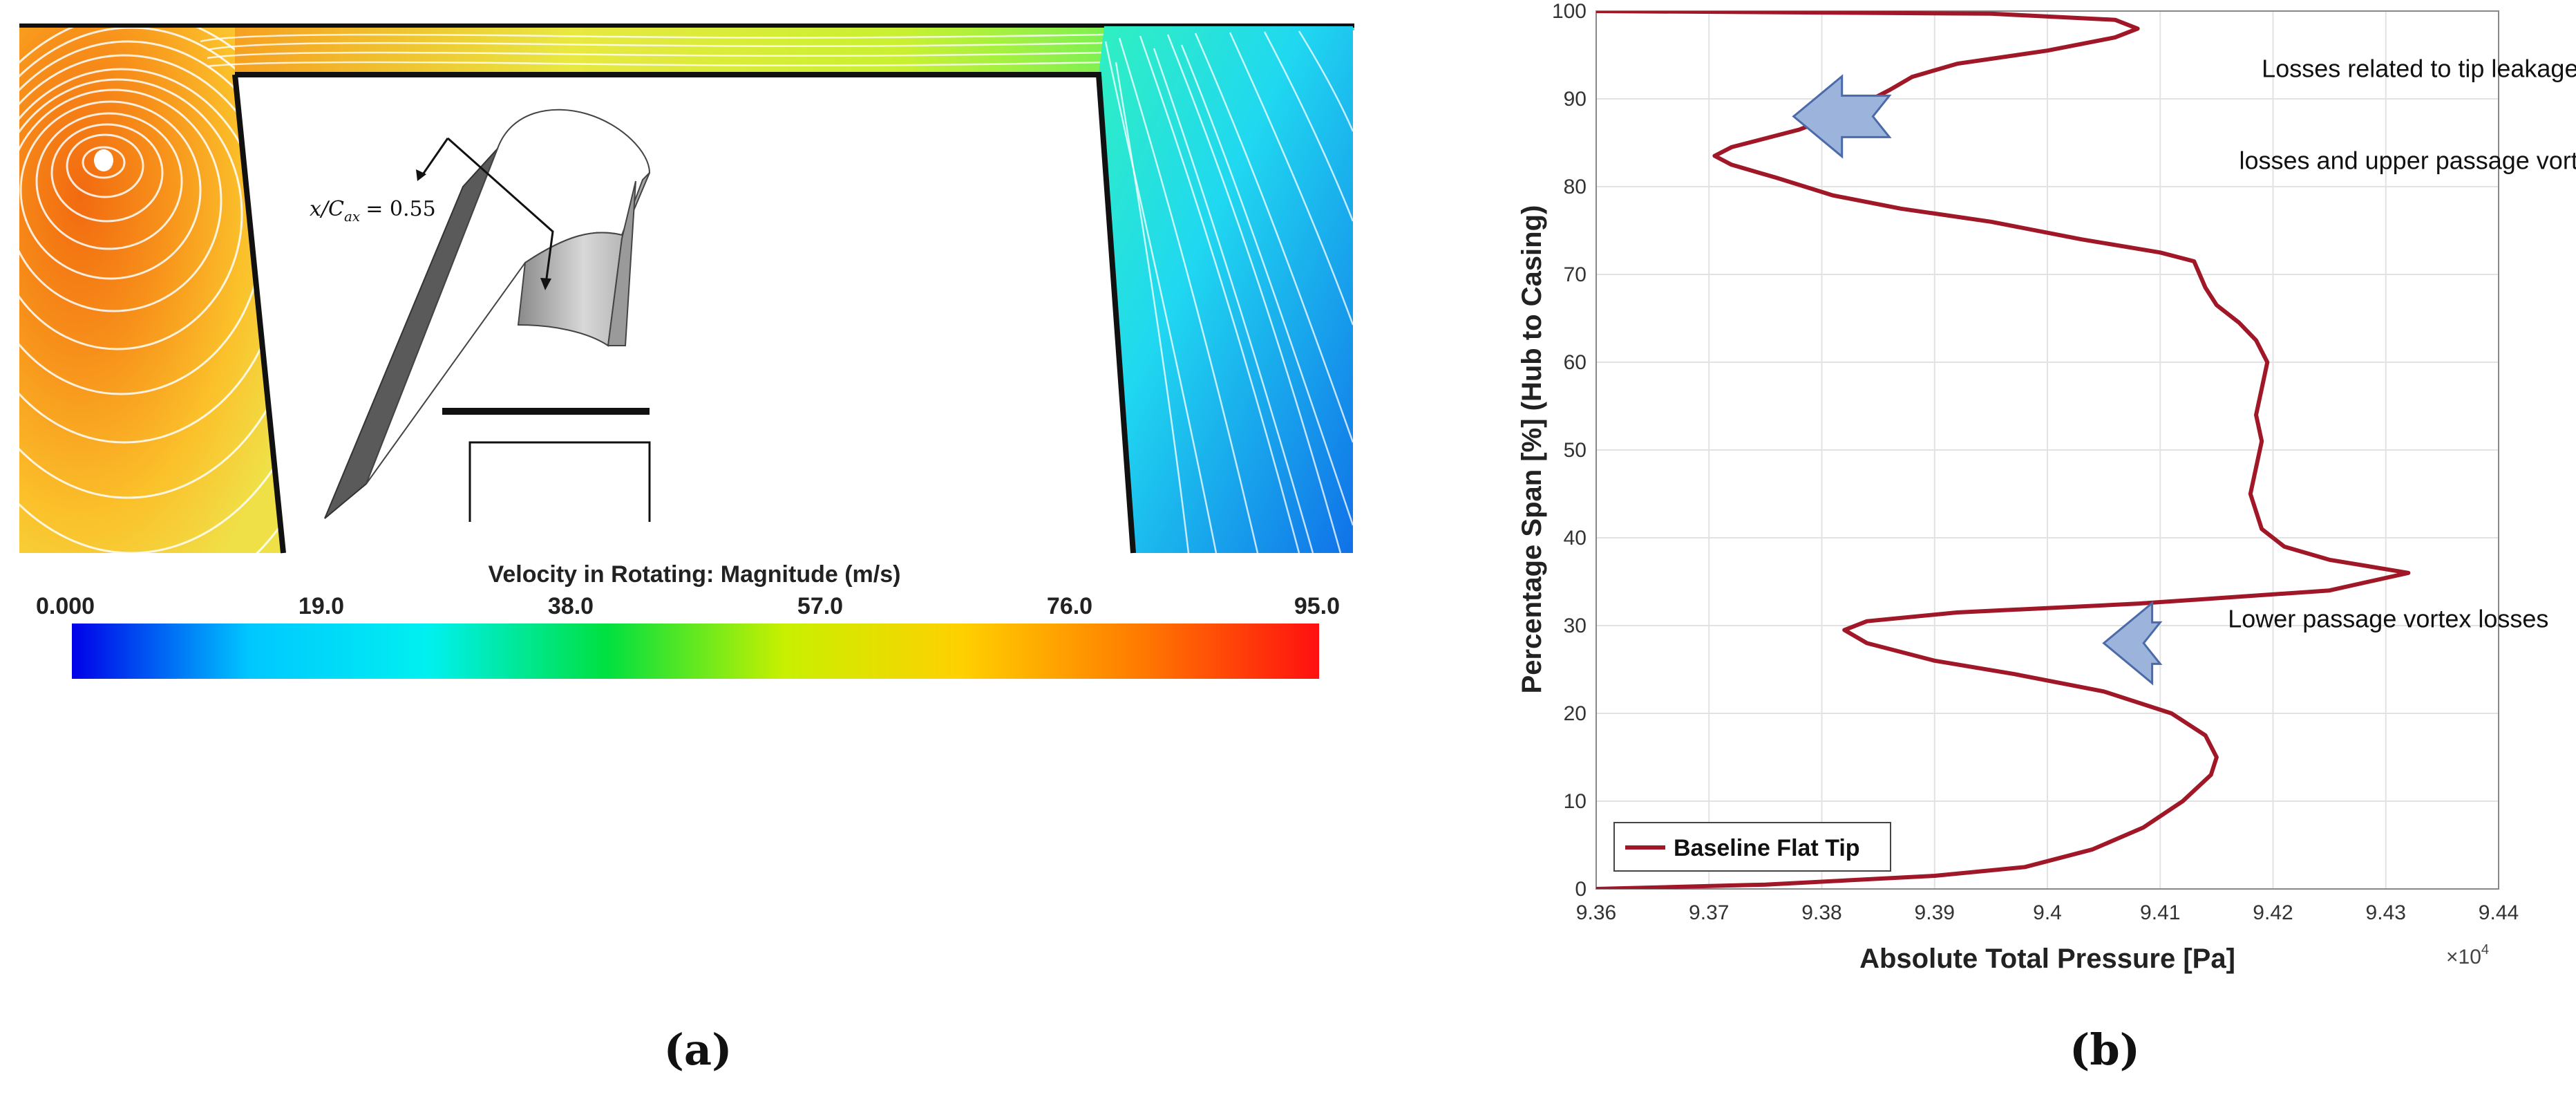  I want to click on colorbar-title: Velocity in Rotating: Magnitude (m/s), so click(695, 574).